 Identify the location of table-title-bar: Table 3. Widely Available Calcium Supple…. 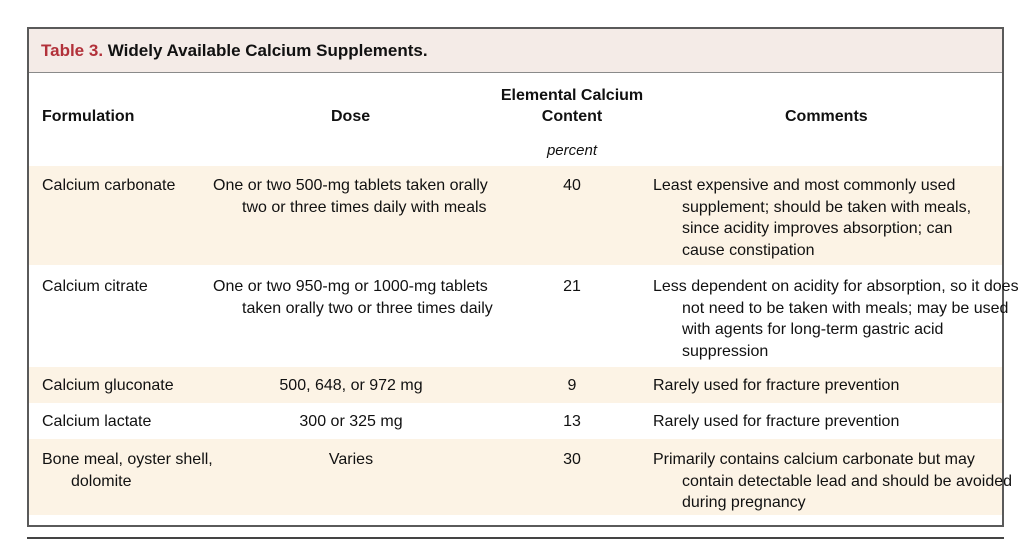
(515, 51).